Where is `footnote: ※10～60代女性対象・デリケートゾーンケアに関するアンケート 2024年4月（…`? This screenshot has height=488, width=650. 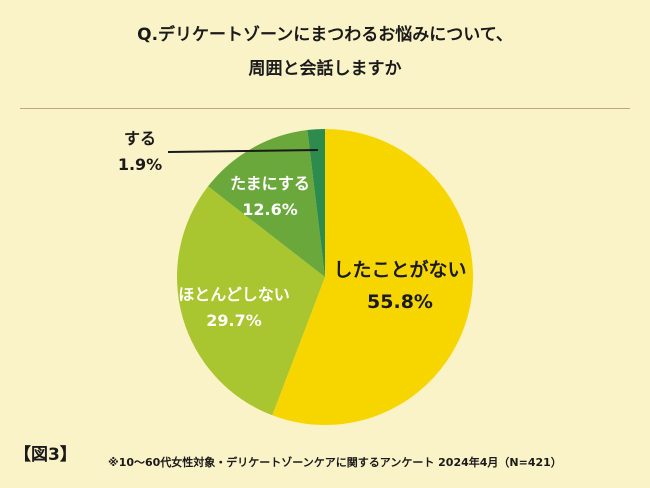
footnote: ※10～60代女性対象・デリケートゾーンケアに関するアンケート 2024年4月（… is located at coordinates (335, 462).